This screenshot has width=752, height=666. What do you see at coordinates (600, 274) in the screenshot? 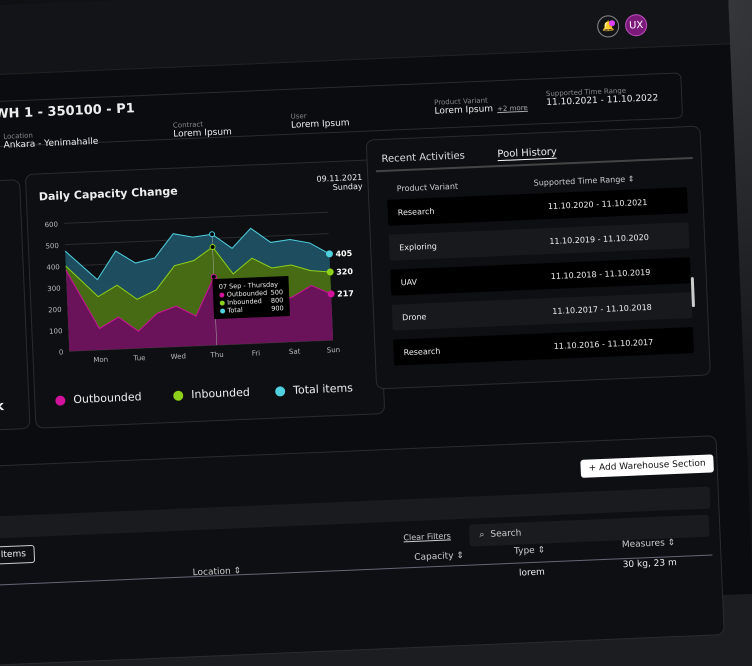
I see `range: 11.10.2018 - 11.10.2019` at bounding box center [600, 274].